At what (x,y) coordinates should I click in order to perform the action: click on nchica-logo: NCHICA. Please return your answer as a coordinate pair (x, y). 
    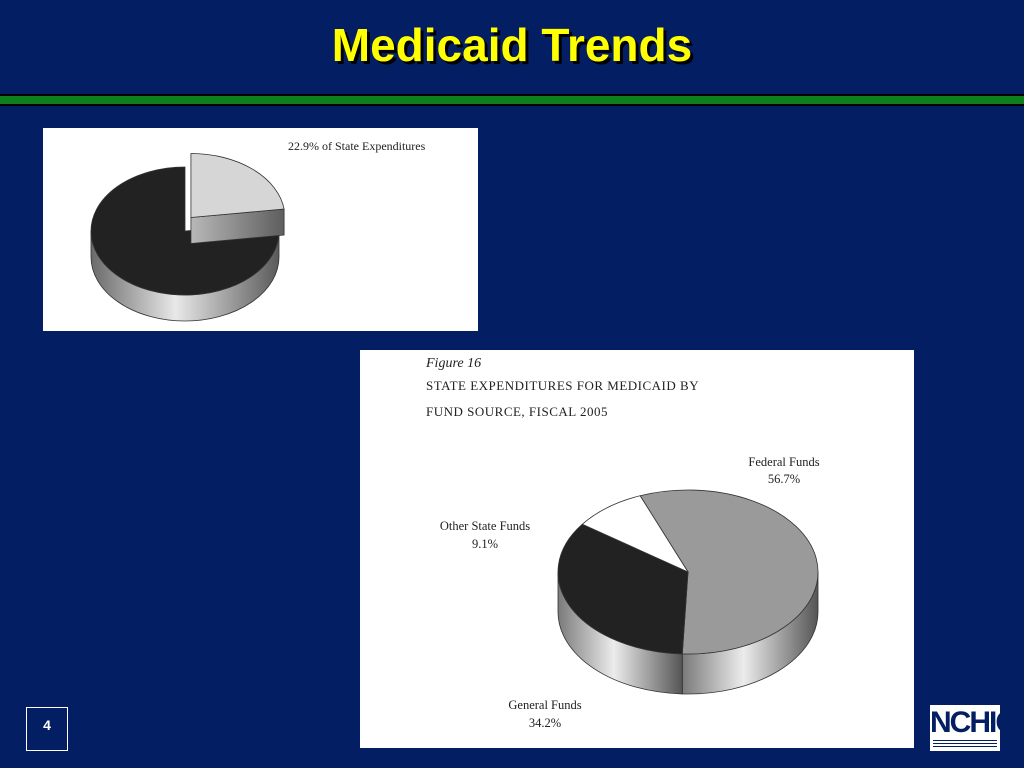
    Looking at the image, I should click on (977, 728).